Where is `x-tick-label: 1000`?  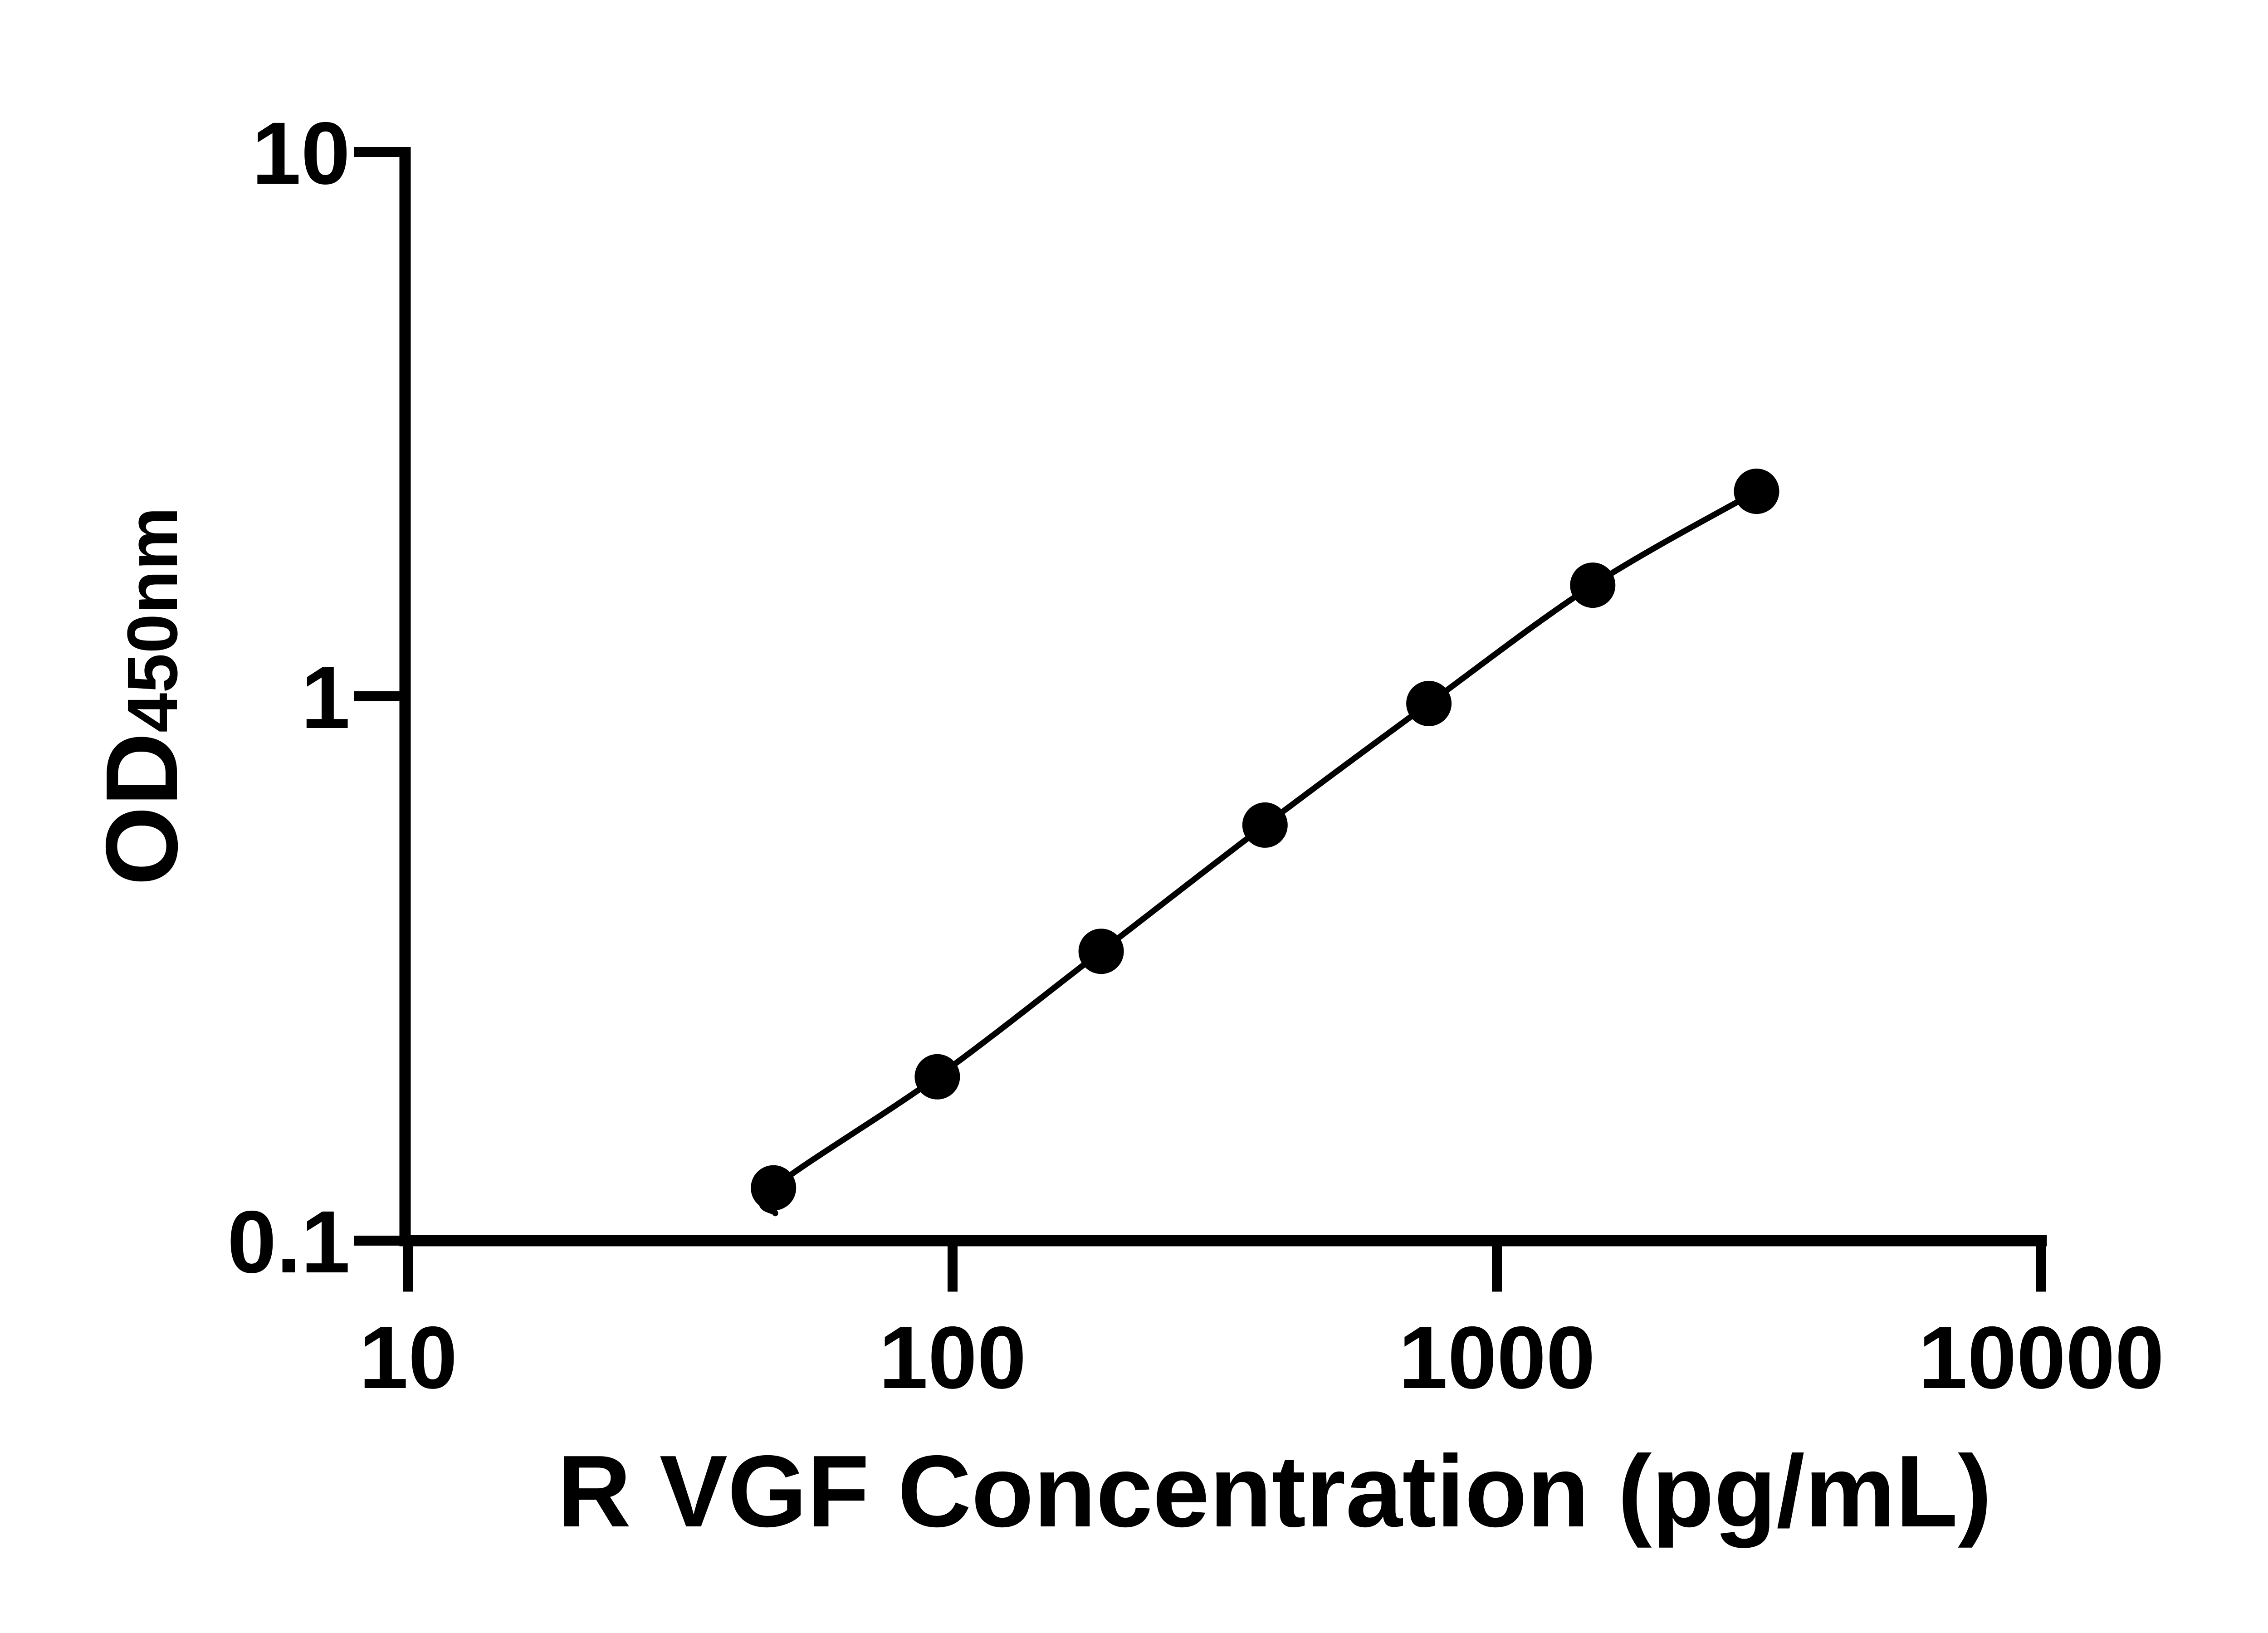
x-tick-label: 1000 is located at coordinates (1497, 1357).